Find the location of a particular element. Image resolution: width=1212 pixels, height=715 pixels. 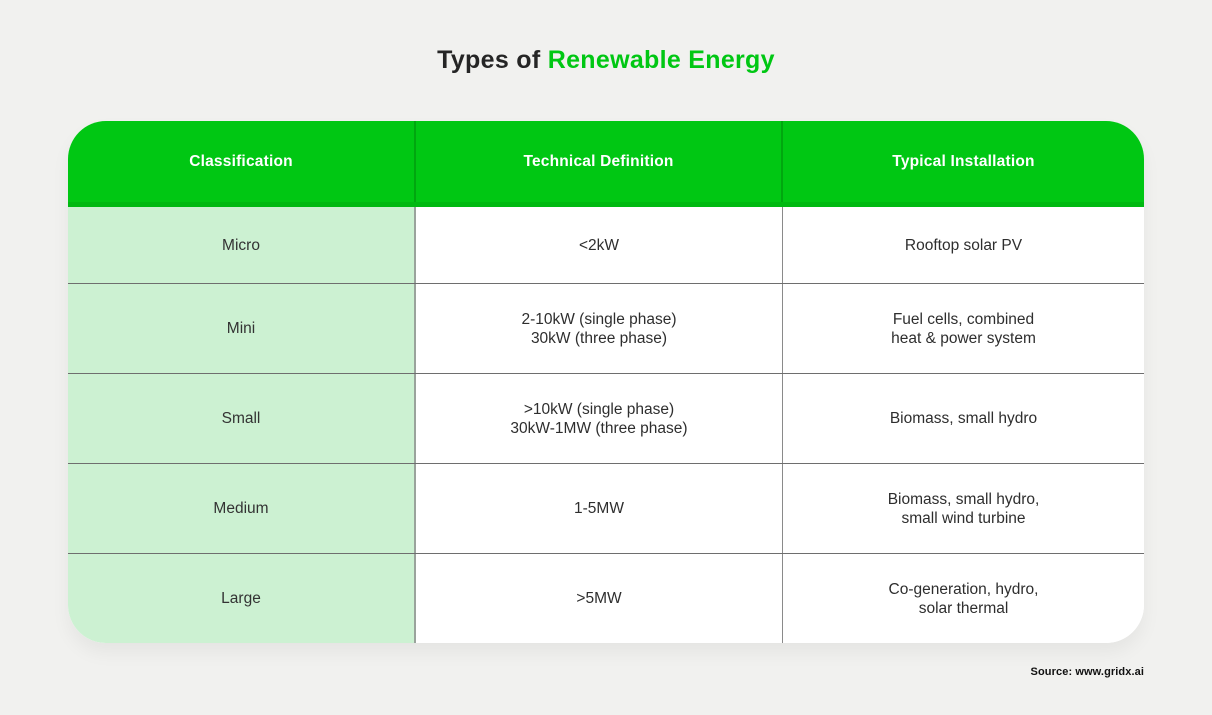

cell-technical-definition: <2kW is located at coordinates (599, 245).